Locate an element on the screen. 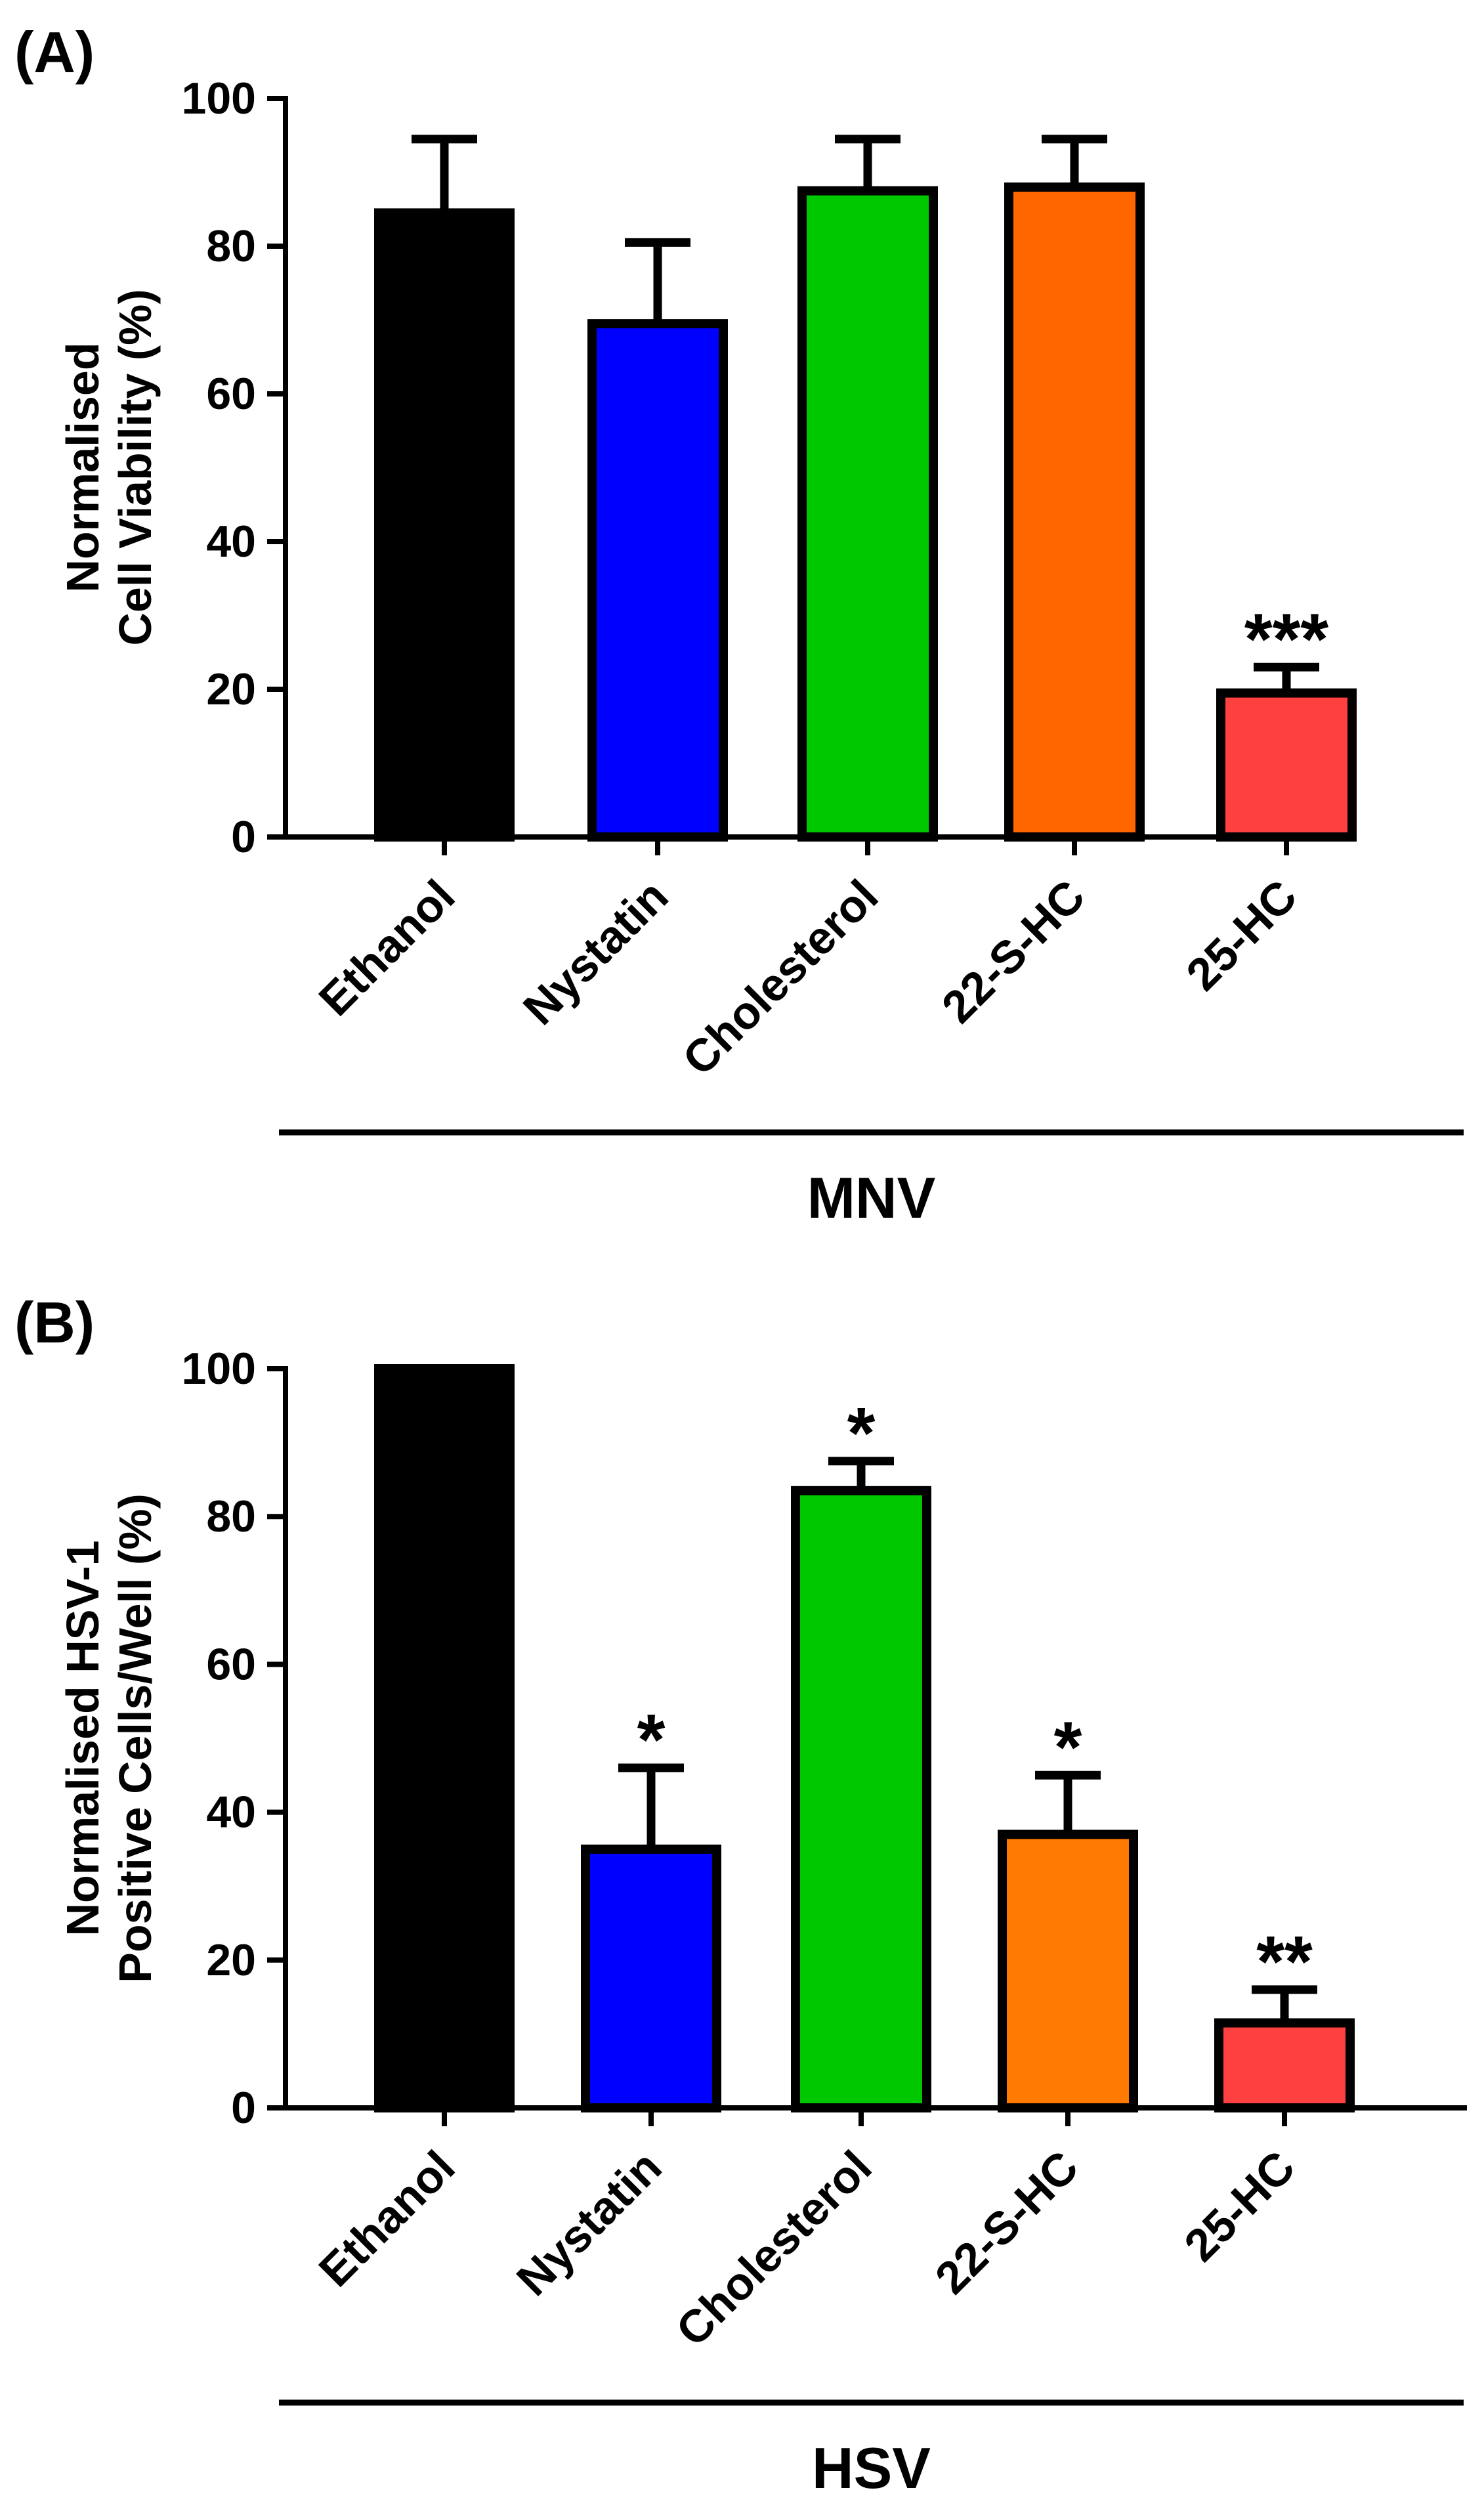  significance-marker: *** is located at coordinates (1286, 639).